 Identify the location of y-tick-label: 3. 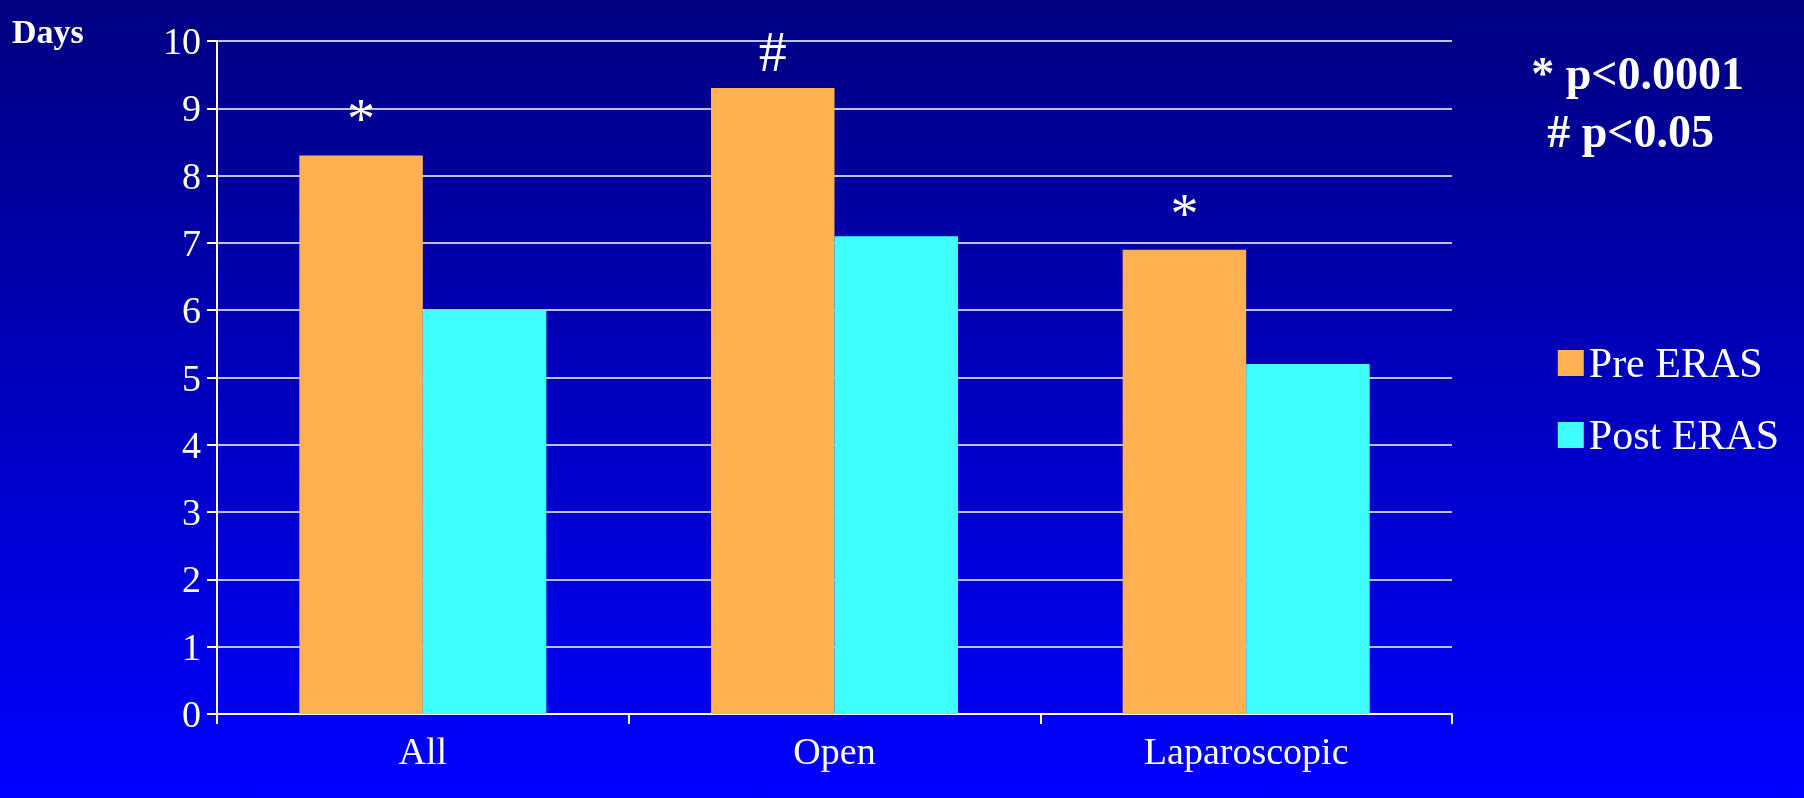
(191, 512).